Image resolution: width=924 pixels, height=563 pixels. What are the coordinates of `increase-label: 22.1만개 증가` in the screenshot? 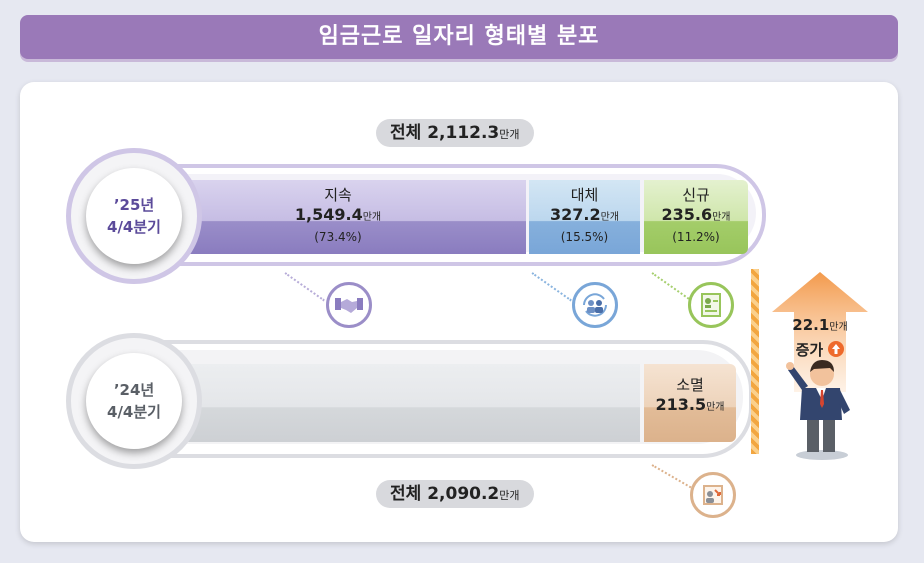 It's located at (820, 337).